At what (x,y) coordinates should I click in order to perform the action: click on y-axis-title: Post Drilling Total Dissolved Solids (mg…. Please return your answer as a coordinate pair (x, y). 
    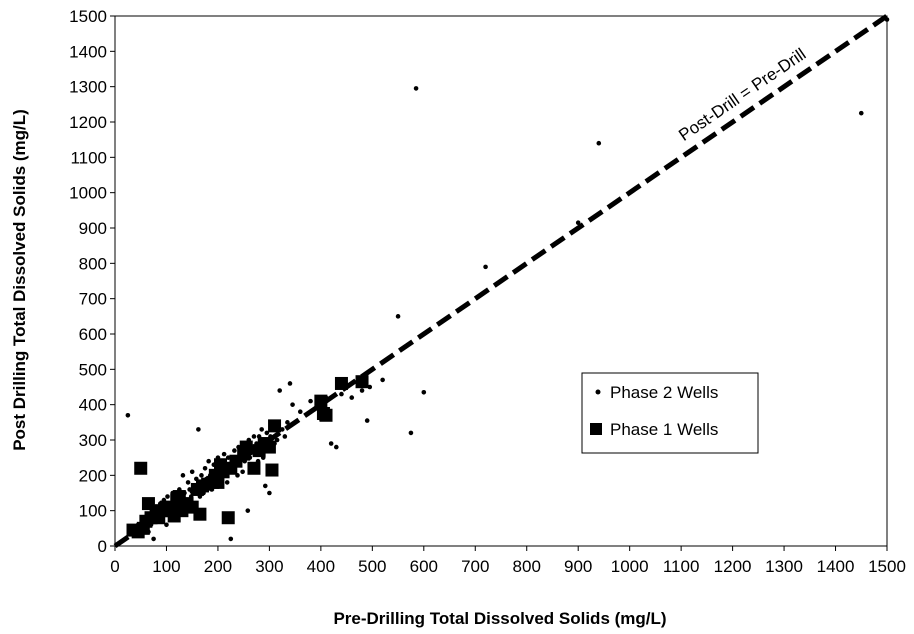
    Looking at the image, I should click on (19, 280).